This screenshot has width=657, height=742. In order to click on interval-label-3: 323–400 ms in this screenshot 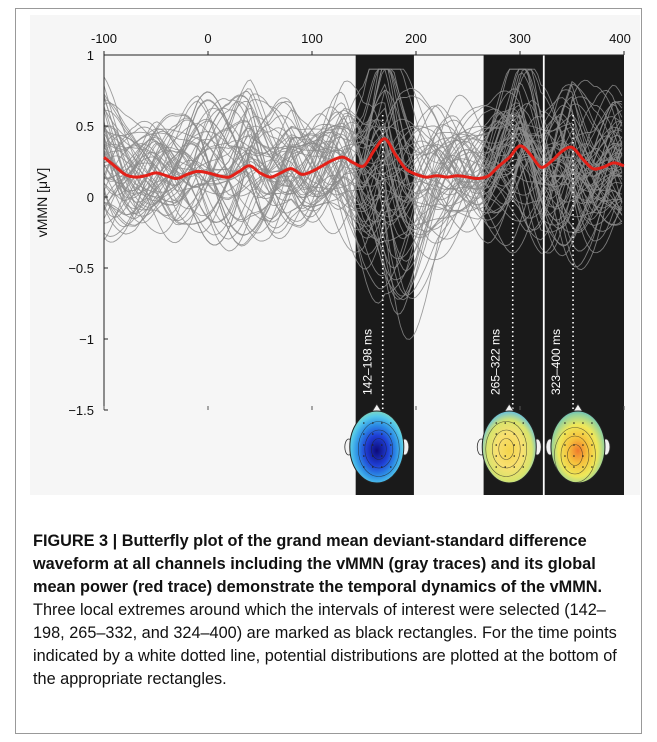, I will do `click(556, 362)`.